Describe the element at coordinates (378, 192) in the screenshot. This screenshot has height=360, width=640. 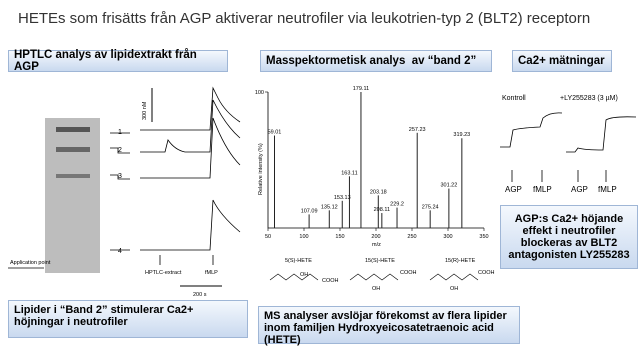
I see `peak-label: 203.18` at that location.